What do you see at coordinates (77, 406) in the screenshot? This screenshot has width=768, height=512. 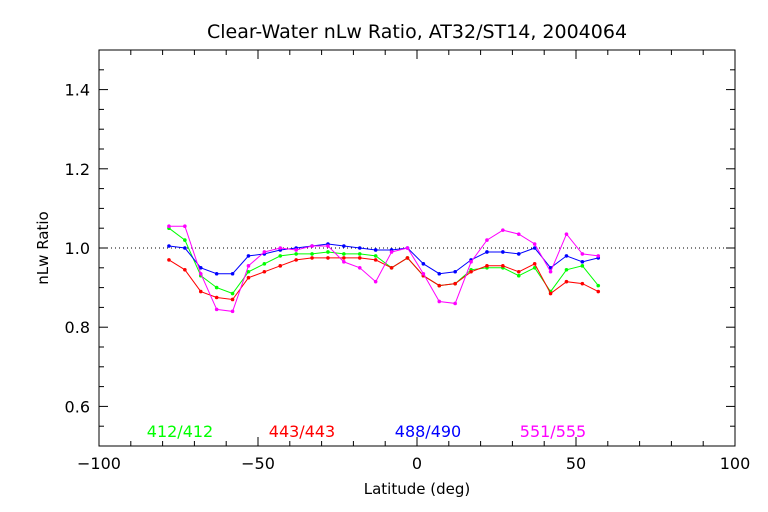 I see `y-tick-label: 0.6` at bounding box center [77, 406].